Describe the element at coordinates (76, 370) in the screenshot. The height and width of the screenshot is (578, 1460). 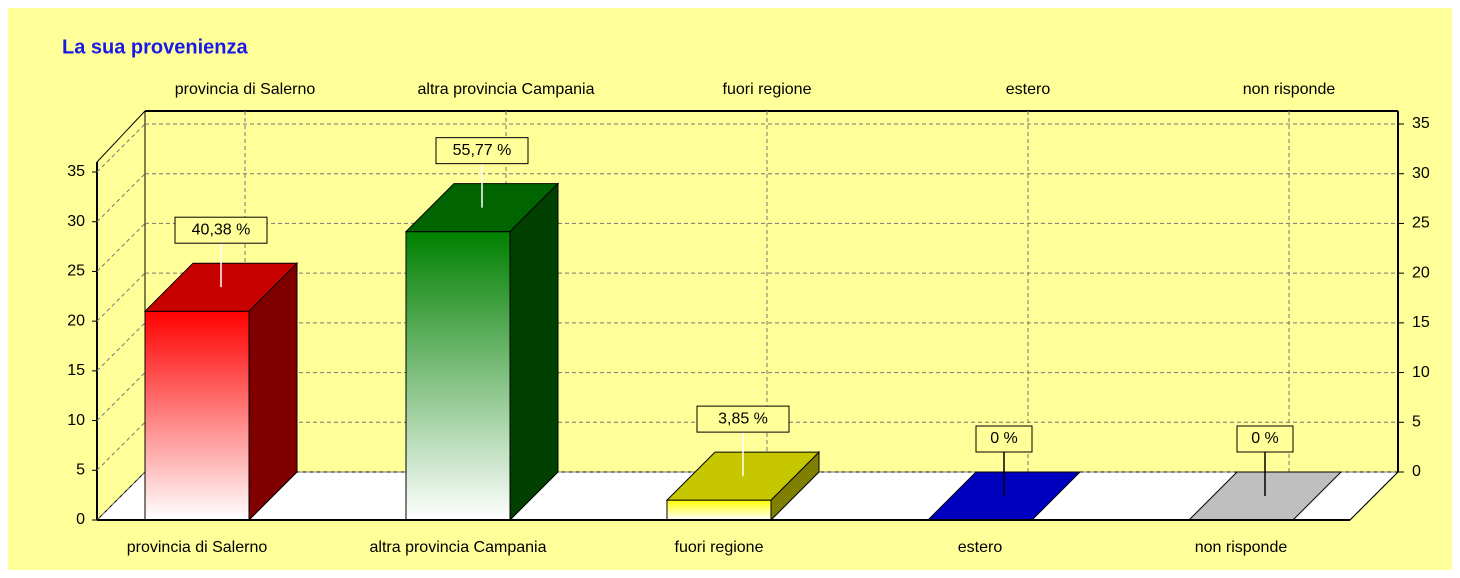
I see `y-tick-label: 15` at that location.